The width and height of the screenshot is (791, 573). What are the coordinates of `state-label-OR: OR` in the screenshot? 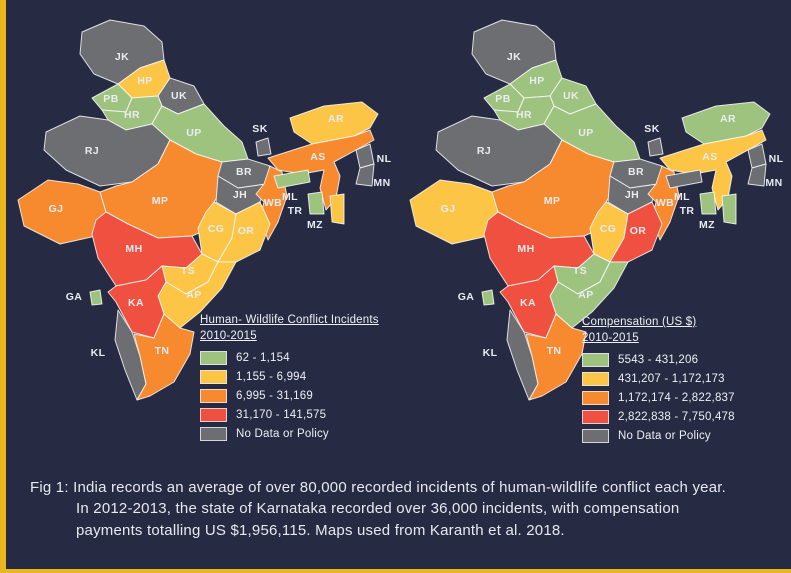 It's located at (246, 231).